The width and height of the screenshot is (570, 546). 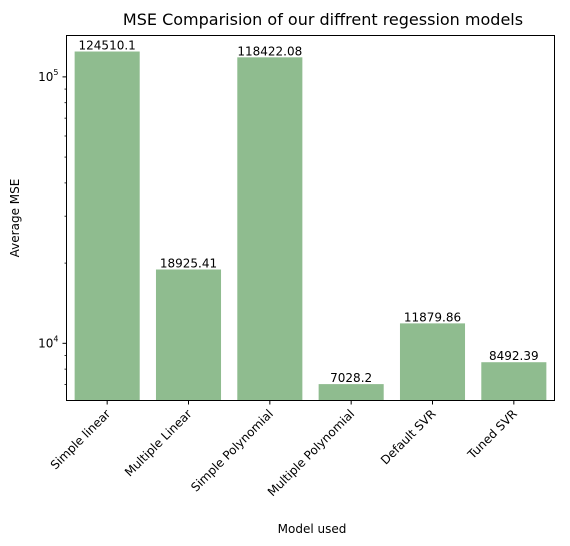 What do you see at coordinates (492, 435) in the screenshot?
I see `x-tick-label: Tuned SVR` at bounding box center [492, 435].